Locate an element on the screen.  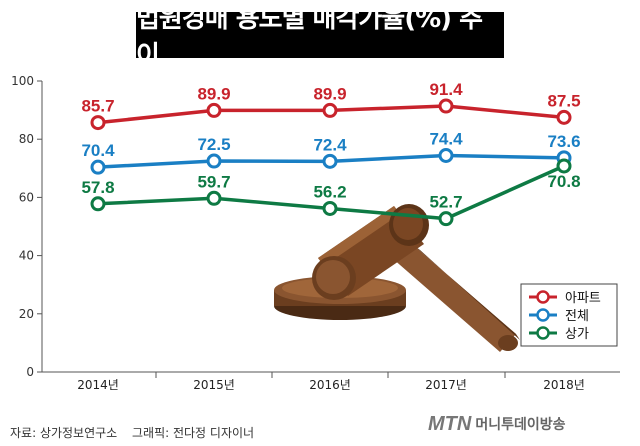
y-tick-label: 100 is located at coordinates (22, 81).